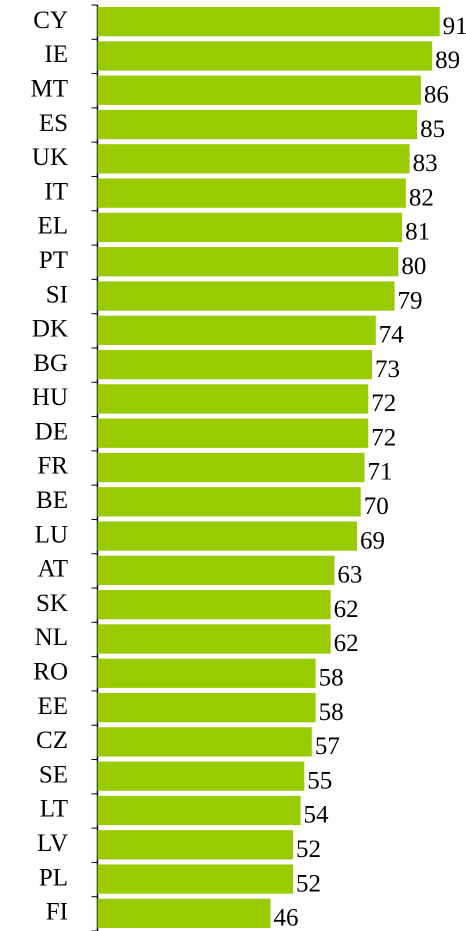 The image size is (466, 931). I want to click on category-label: BG, so click(50, 363).